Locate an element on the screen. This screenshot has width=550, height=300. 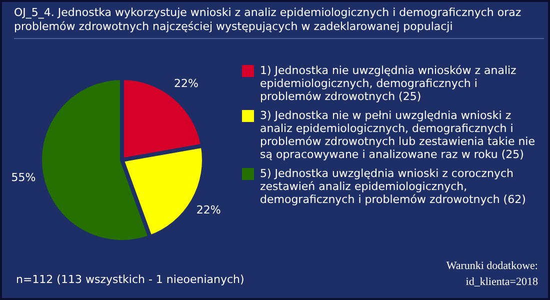
chart-title: OJ_5_4. Jednostka wykorzystuje wnioski z analiz epidemiologicznych i demograficznych oraz problemów zdrowotnych najczęściej występujących w zadeklarowanej populacji is located at coordinates (279, 22).